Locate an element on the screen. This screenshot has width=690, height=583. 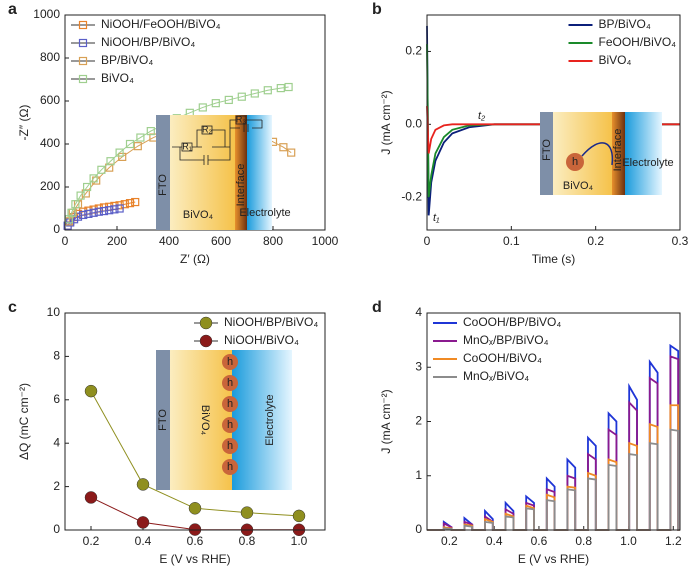
legend-label: NiOOH/BiVO₄ is located at coordinates (261, 340).